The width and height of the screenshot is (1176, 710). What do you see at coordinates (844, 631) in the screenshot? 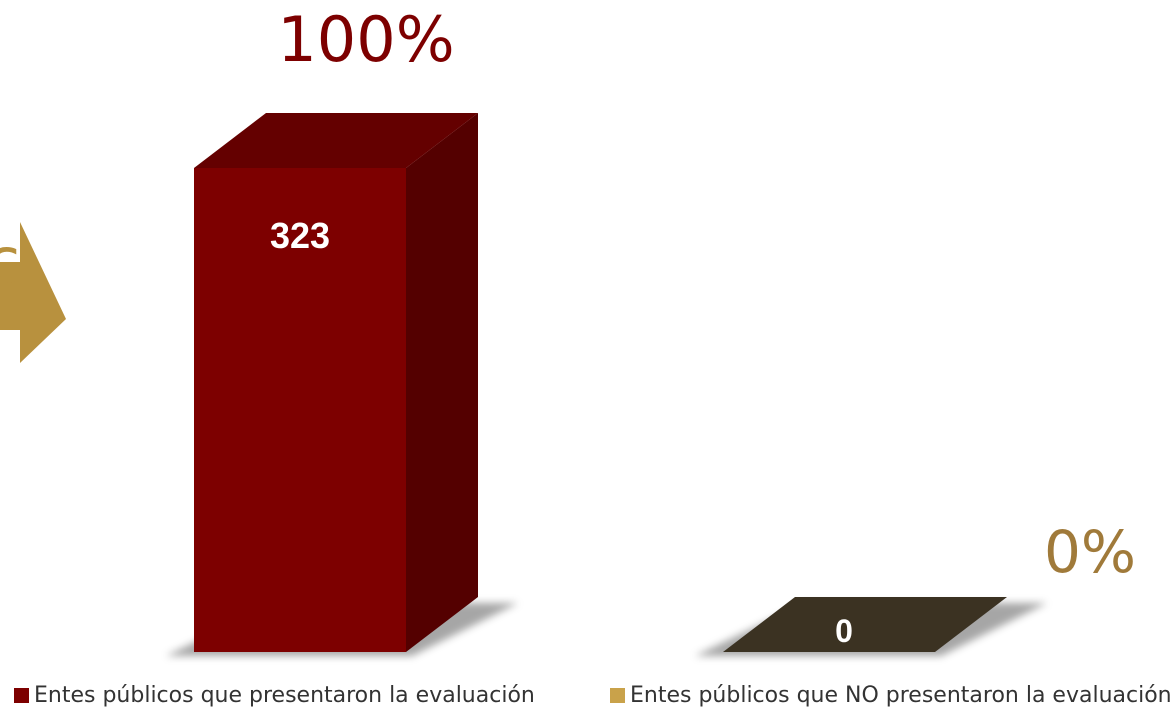
I see `data-label: 0` at bounding box center [844, 631].